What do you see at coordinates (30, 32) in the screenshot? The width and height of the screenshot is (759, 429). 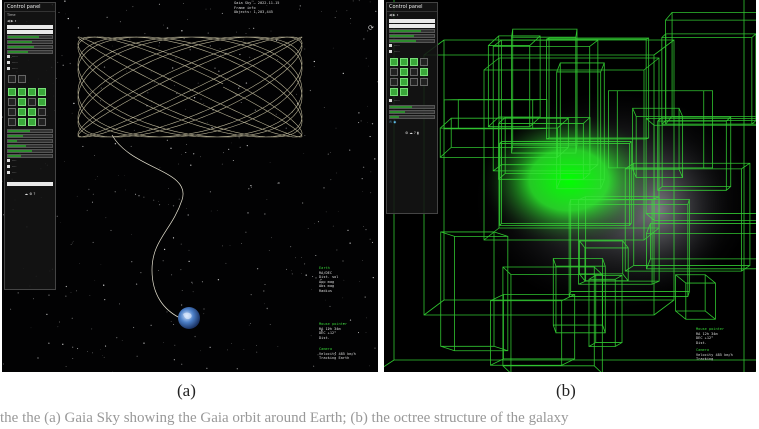 I see `camera-speed-input` at bounding box center [30, 32].